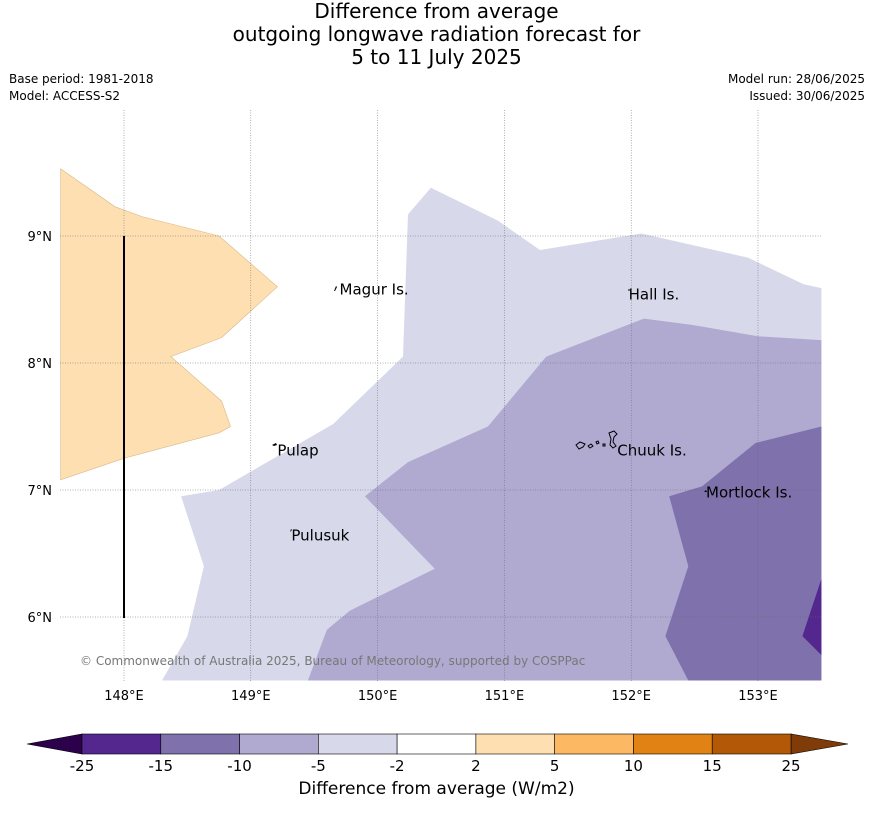  I want to click on run-info: Model run: 28/06/2025 Issued: 30/06/2025, so click(796, 88).